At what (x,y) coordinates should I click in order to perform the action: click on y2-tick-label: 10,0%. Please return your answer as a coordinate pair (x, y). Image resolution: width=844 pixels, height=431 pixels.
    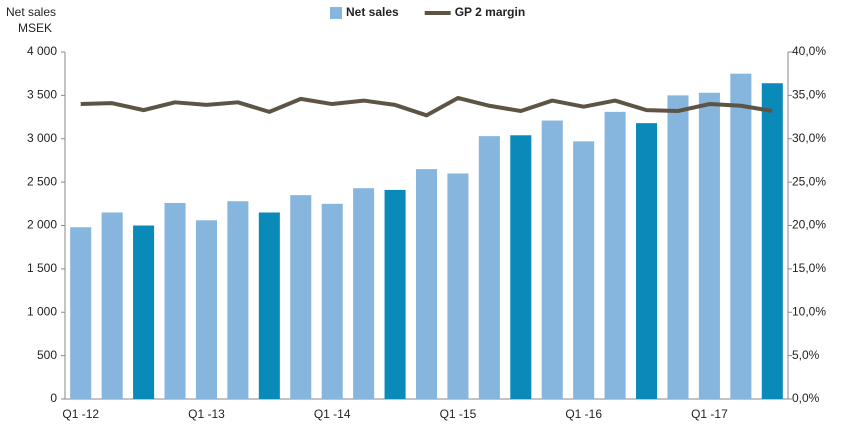
    Looking at the image, I should click on (809, 311).